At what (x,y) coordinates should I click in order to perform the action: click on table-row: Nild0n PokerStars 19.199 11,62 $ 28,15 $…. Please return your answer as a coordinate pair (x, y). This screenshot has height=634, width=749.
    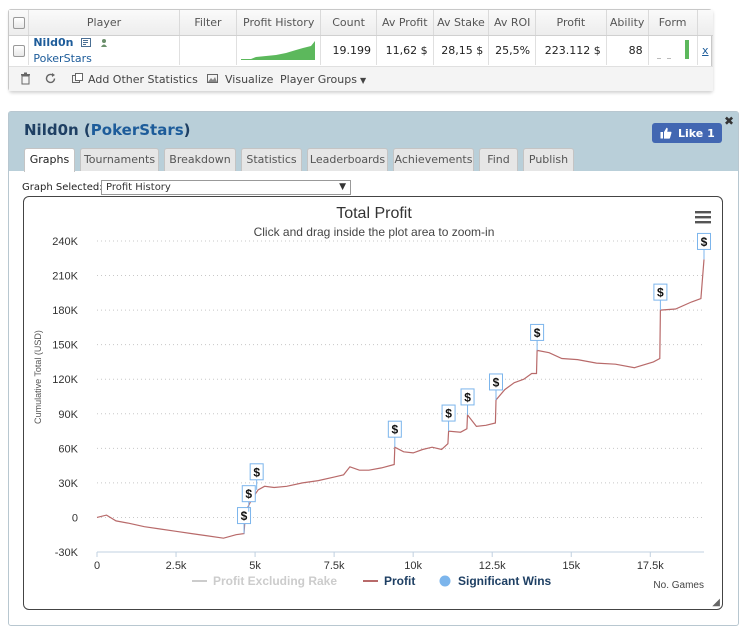
    Looking at the image, I should click on (361, 50).